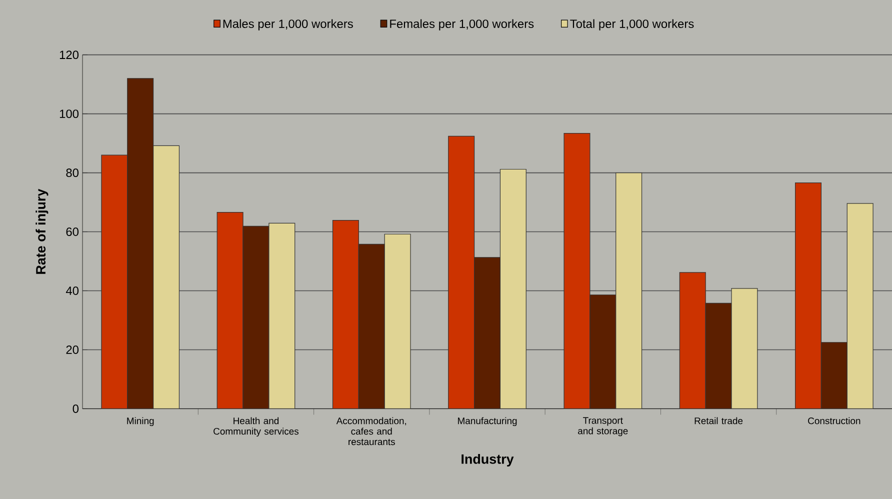 Image resolution: width=892 pixels, height=499 pixels. What do you see at coordinates (718, 420) in the screenshot?
I see `x-tick-label: Retail trade` at bounding box center [718, 420].